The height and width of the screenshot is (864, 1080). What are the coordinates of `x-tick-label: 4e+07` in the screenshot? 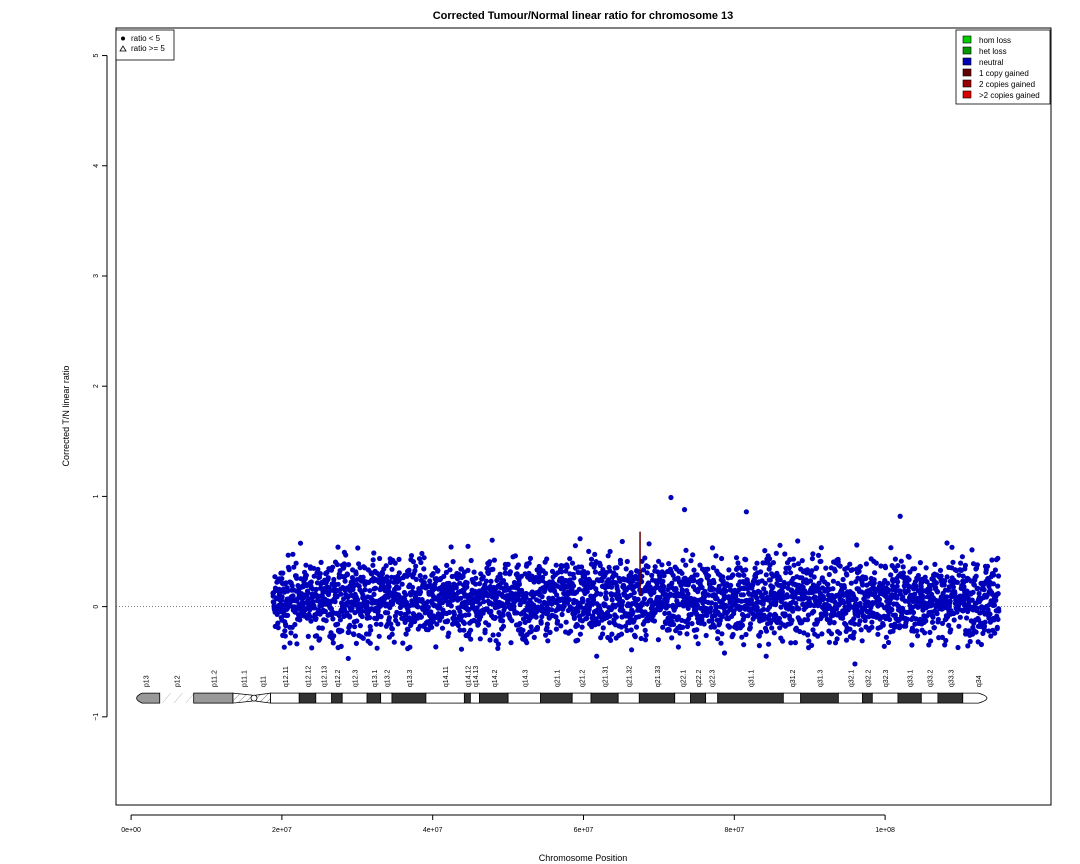 It's located at (433, 830).